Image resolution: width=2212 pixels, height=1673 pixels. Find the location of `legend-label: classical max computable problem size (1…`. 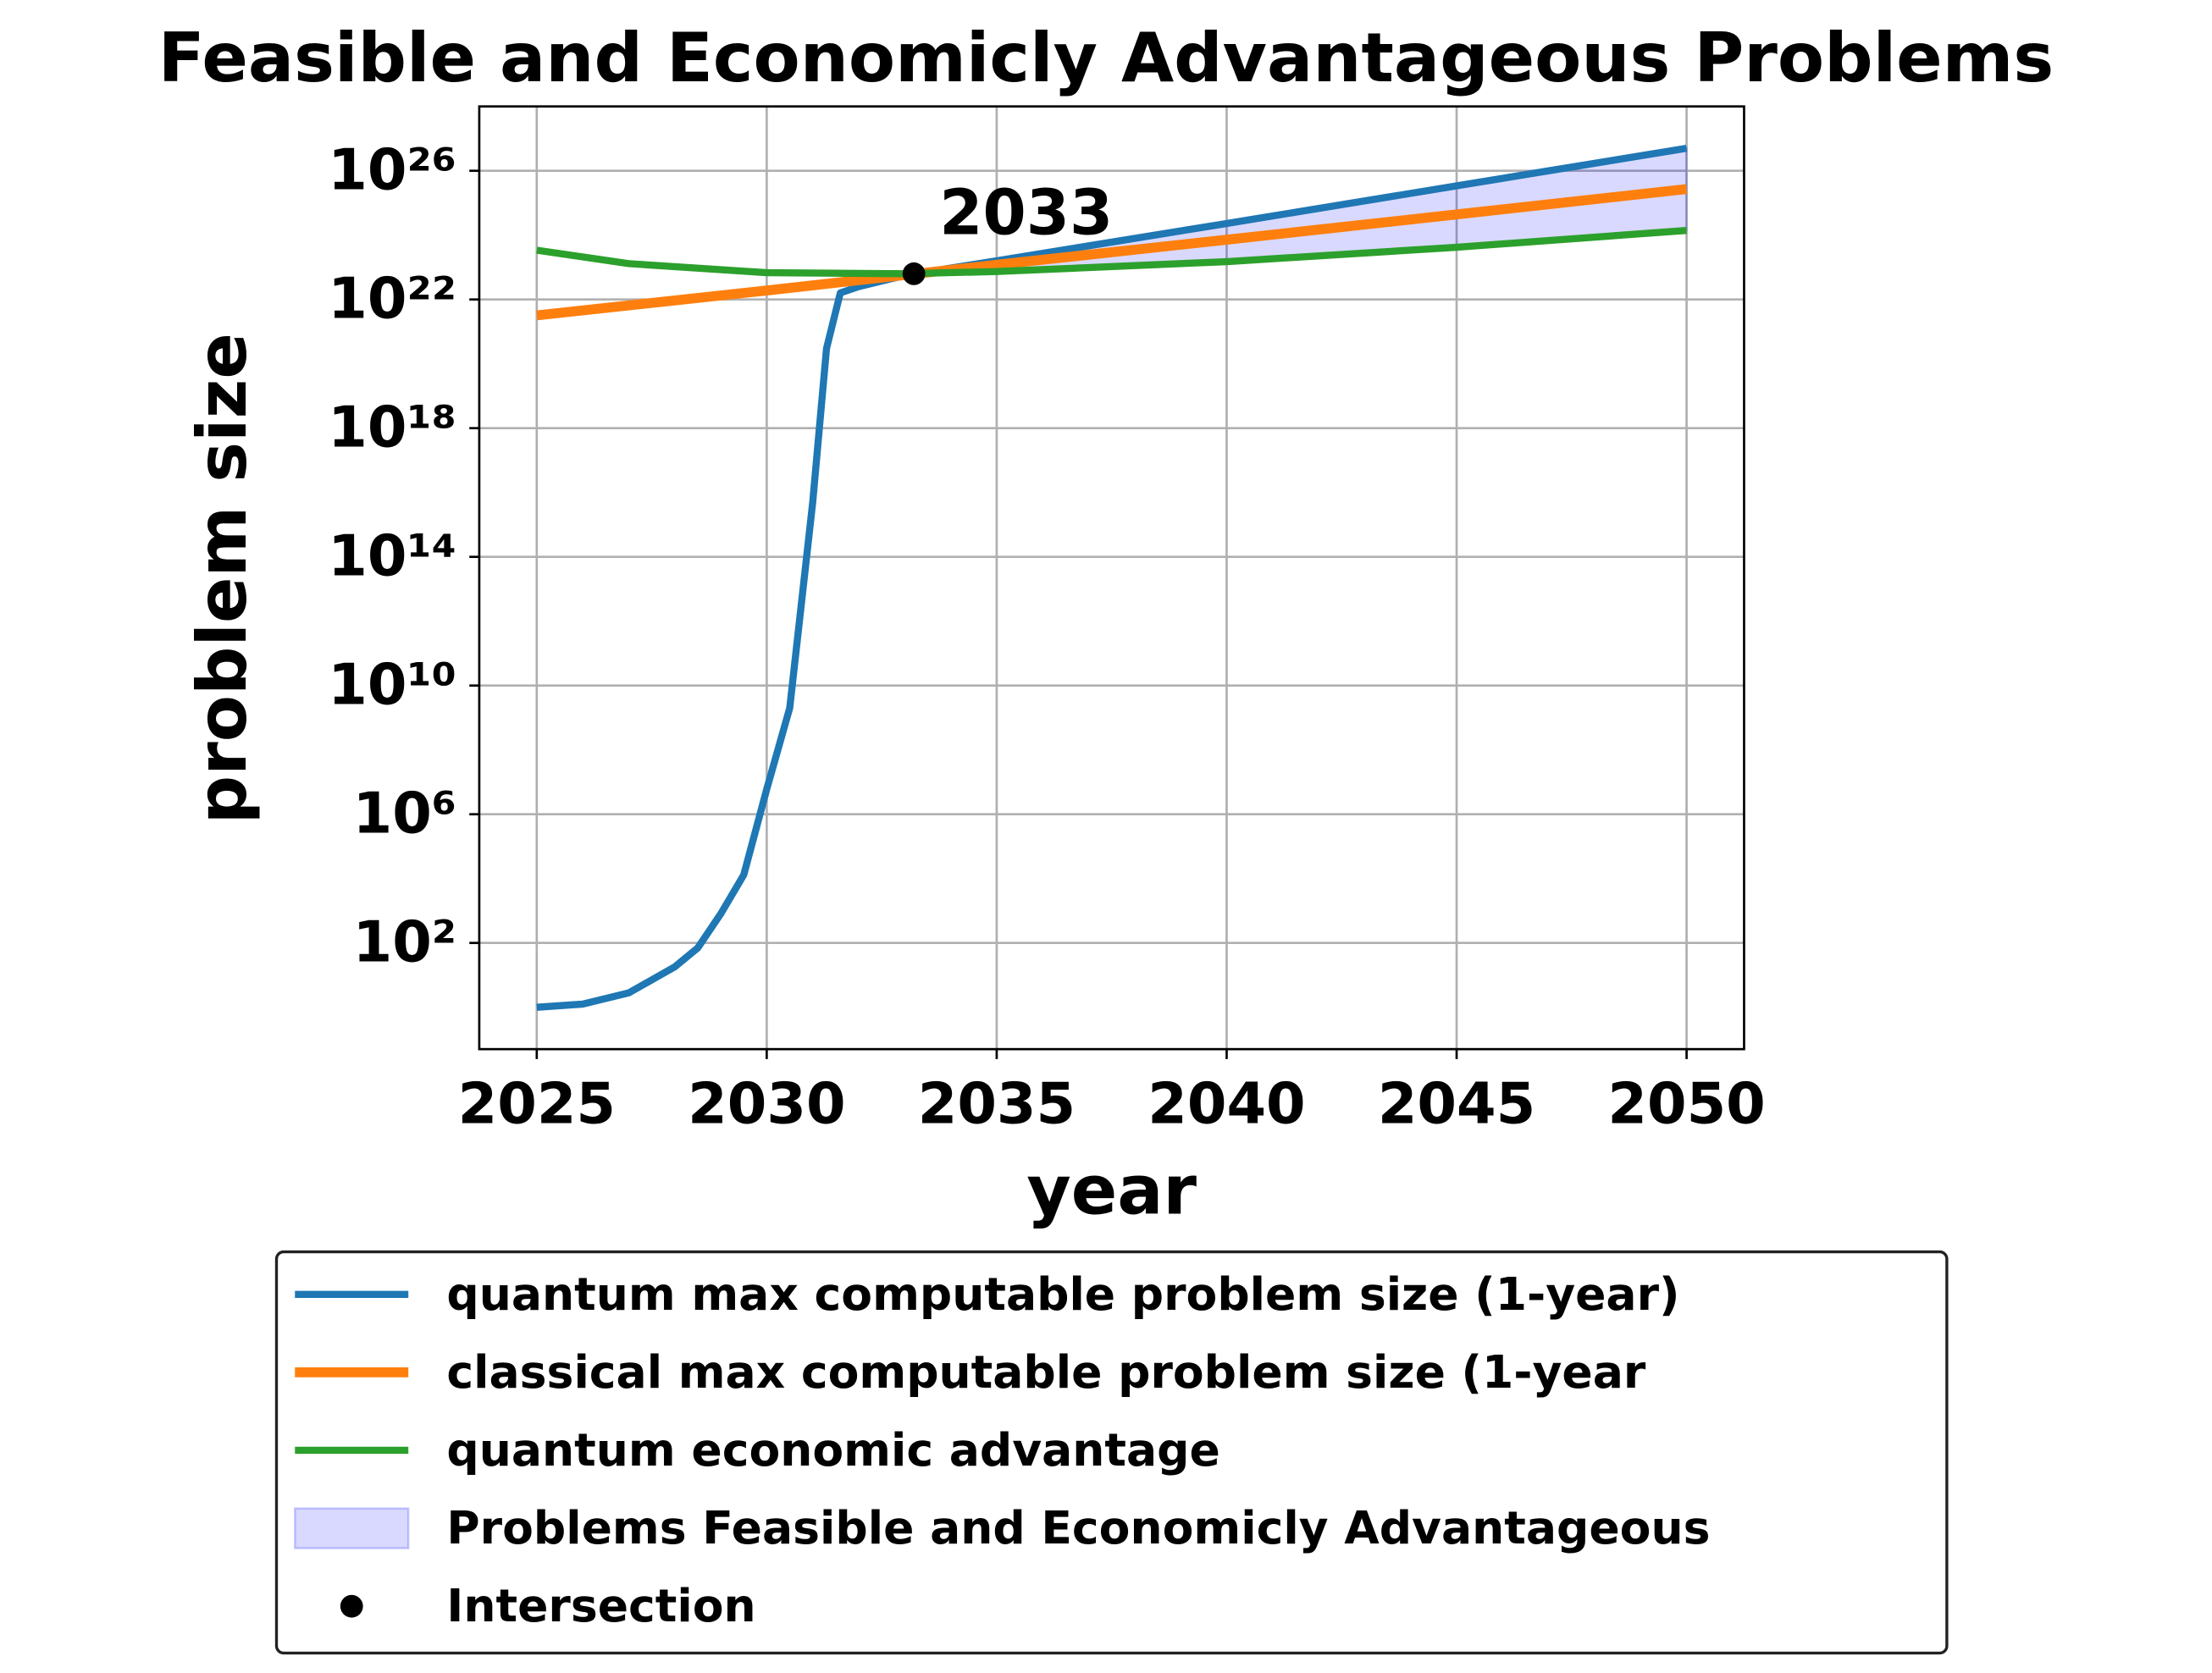

legend-label: classical max computable problem size (1… is located at coordinates (1045, 1372).